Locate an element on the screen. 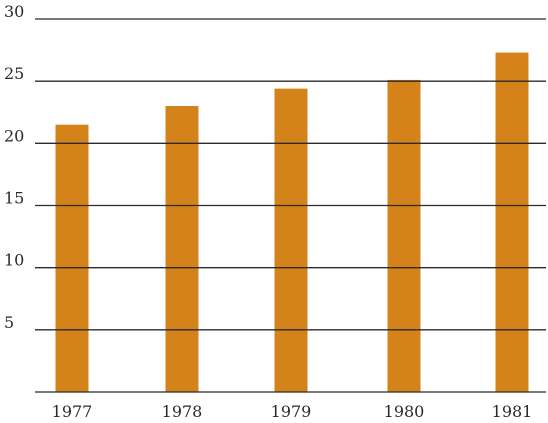 Image resolution: width=548 pixels, height=423 pixels. y-tick-label-20: 20 is located at coordinates (14, 135).